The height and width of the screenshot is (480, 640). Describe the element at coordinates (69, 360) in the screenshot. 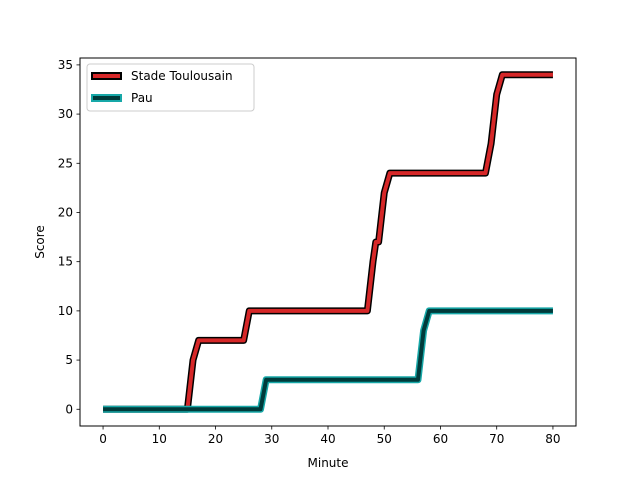

I see `y-tick-label: 5` at that location.